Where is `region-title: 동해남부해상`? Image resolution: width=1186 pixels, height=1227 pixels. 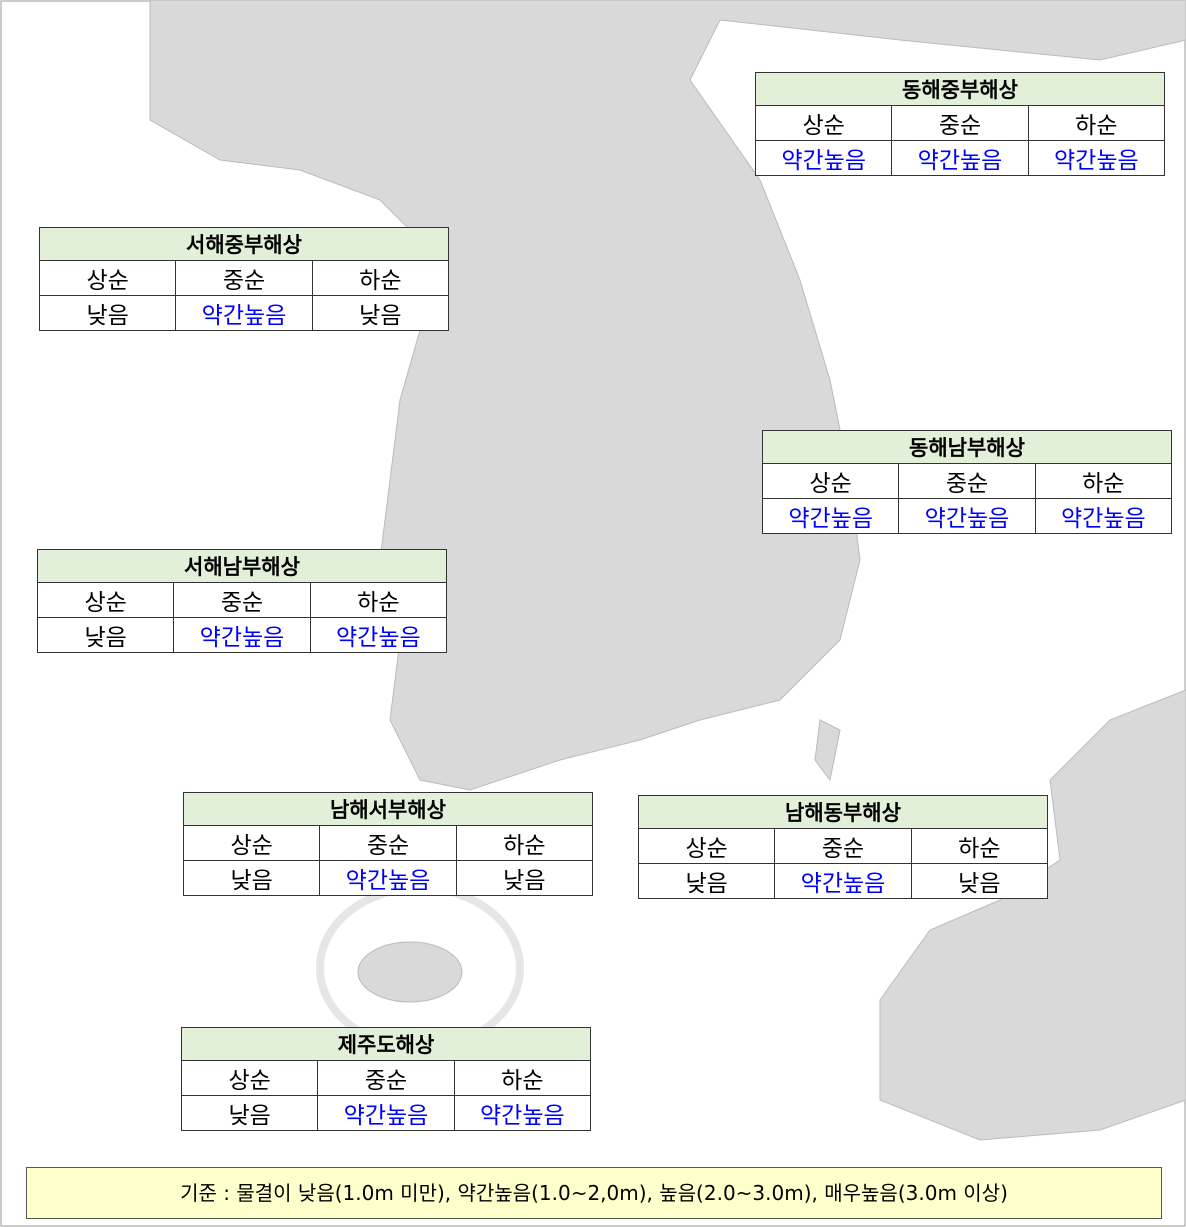 region-title: 동해남부해상 is located at coordinates (967, 447).